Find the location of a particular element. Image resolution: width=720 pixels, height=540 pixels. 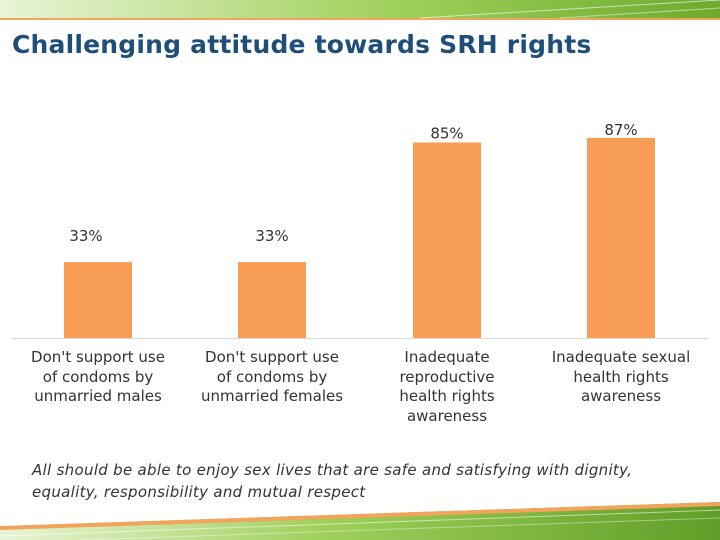

category-label-line: unmarried females is located at coordinates (272, 396).